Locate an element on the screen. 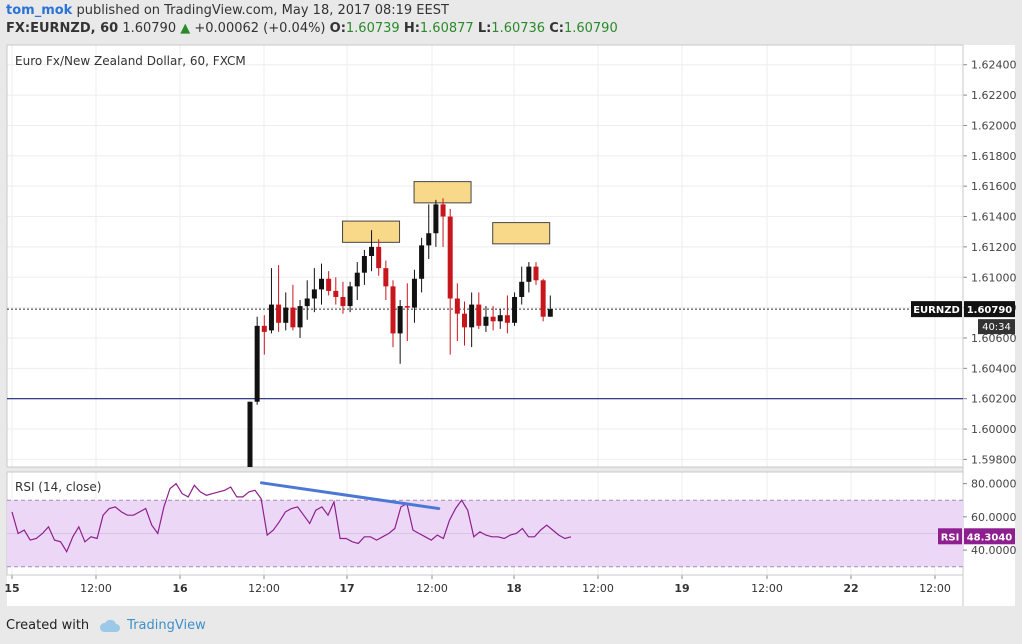 Image resolution: width=1022 pixels, height=644 pixels. rsi-value-label: 48.3040 is located at coordinates (990, 537).